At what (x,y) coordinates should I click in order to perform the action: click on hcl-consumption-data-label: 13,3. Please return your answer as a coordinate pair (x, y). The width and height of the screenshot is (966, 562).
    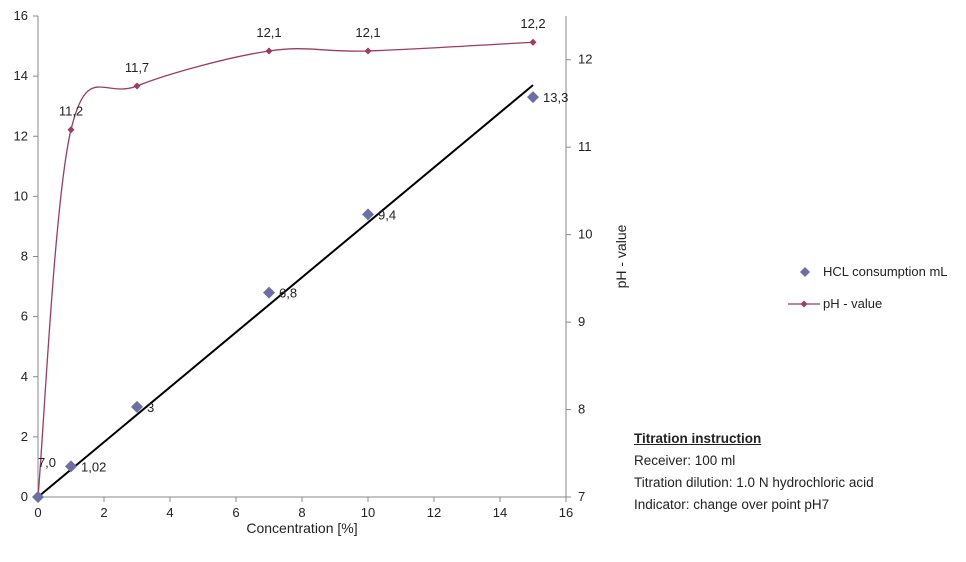
    Looking at the image, I should click on (555, 97).